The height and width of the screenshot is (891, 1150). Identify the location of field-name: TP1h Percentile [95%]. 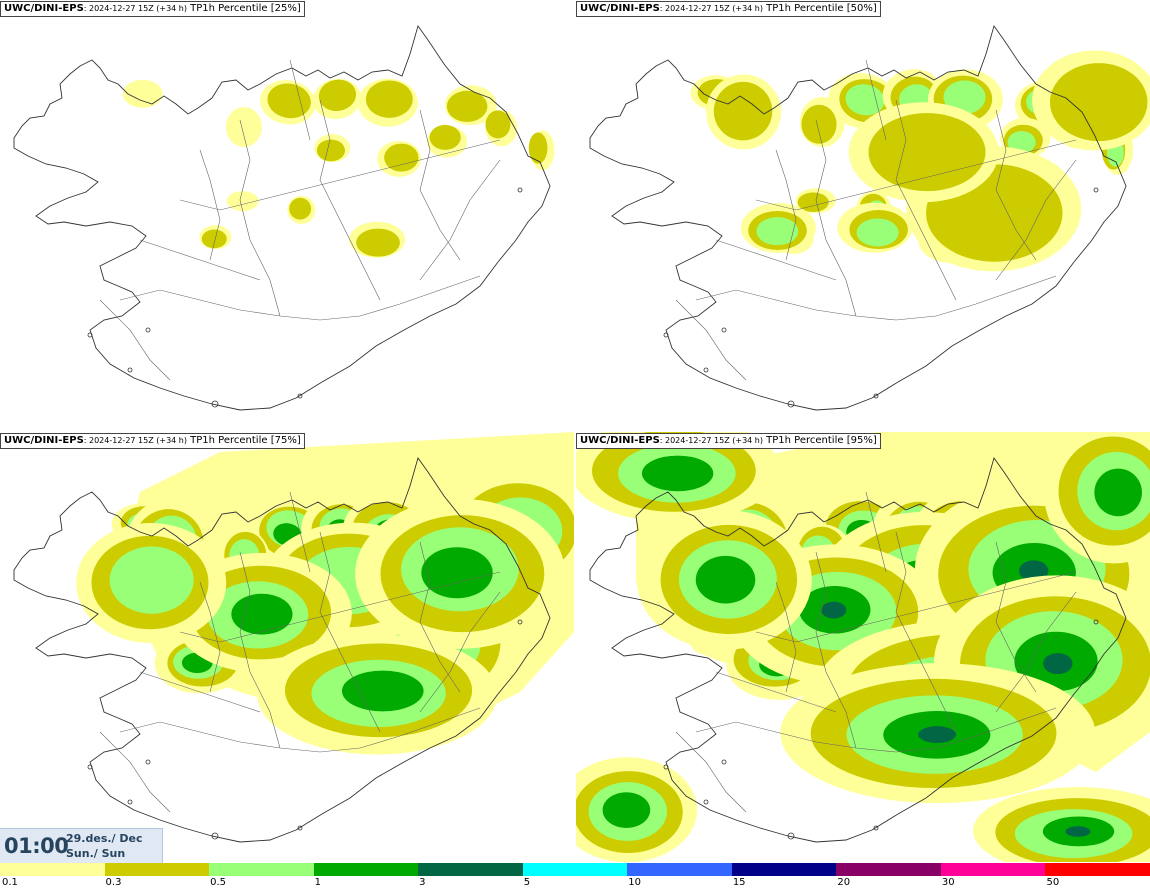
(819, 440).